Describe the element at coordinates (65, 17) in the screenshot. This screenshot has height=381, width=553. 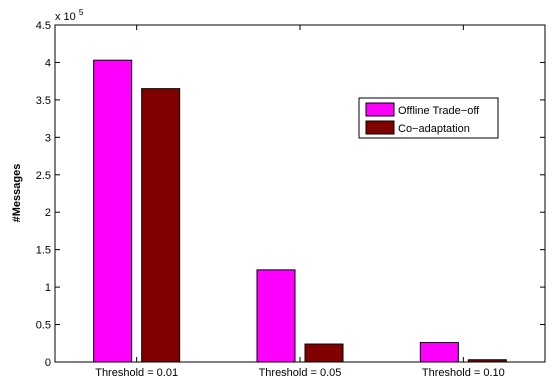
I see `y-multiplier-base: x 10` at that location.